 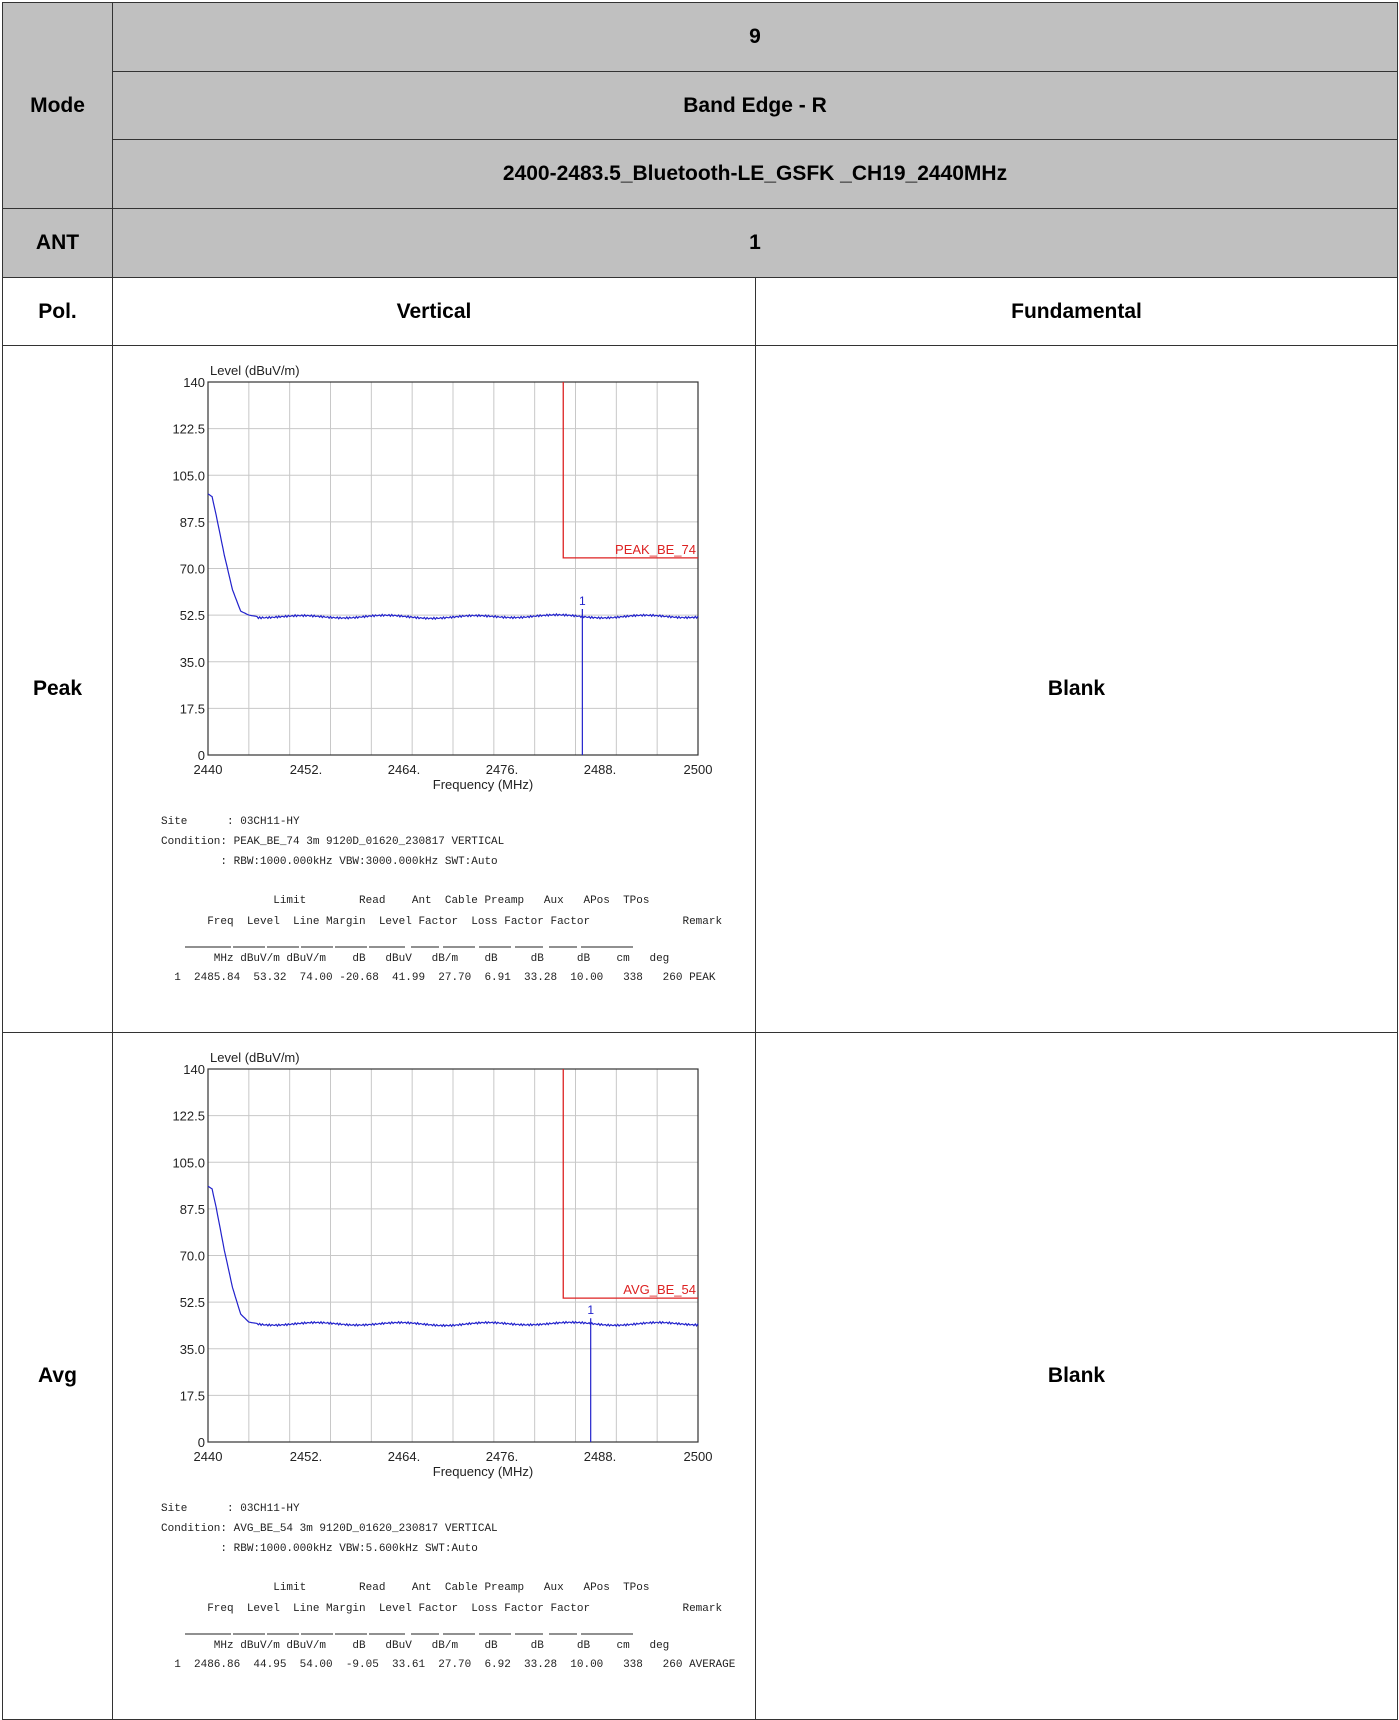 What do you see at coordinates (434, 311) in the screenshot?
I see `pol-value: Vertical` at bounding box center [434, 311].